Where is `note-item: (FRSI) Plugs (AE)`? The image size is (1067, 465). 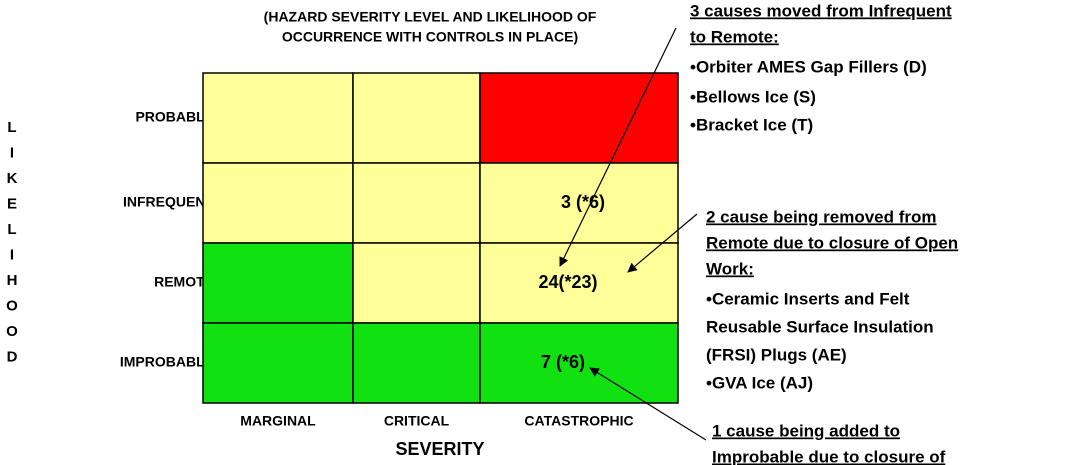 note-item: (FRSI) Plugs (AE) is located at coordinates (776, 354).